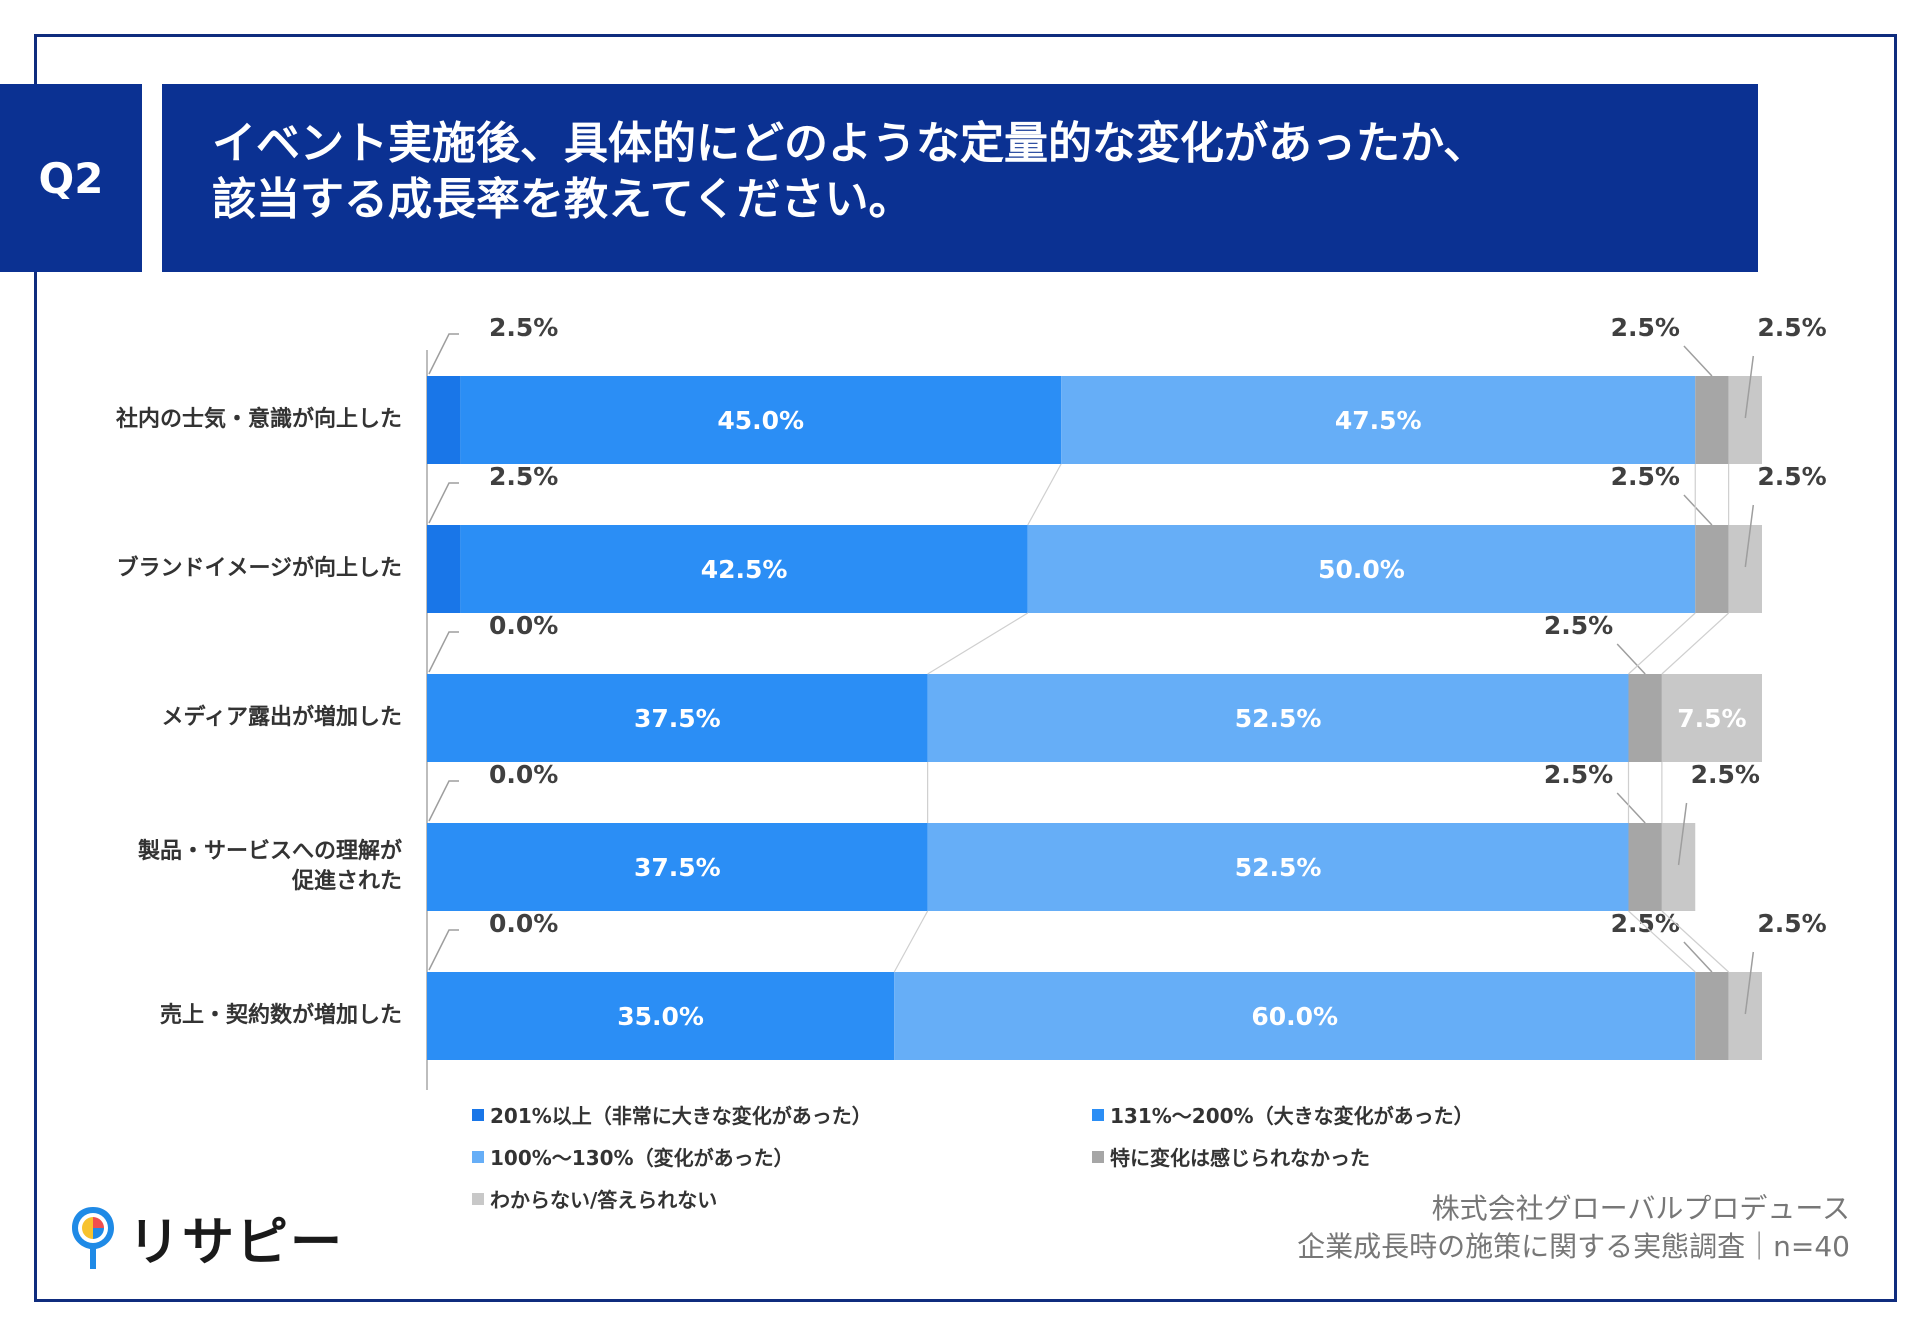  Describe the element at coordinates (1662, 643) in the screenshot. I see `connector-r1-b3` at that location.